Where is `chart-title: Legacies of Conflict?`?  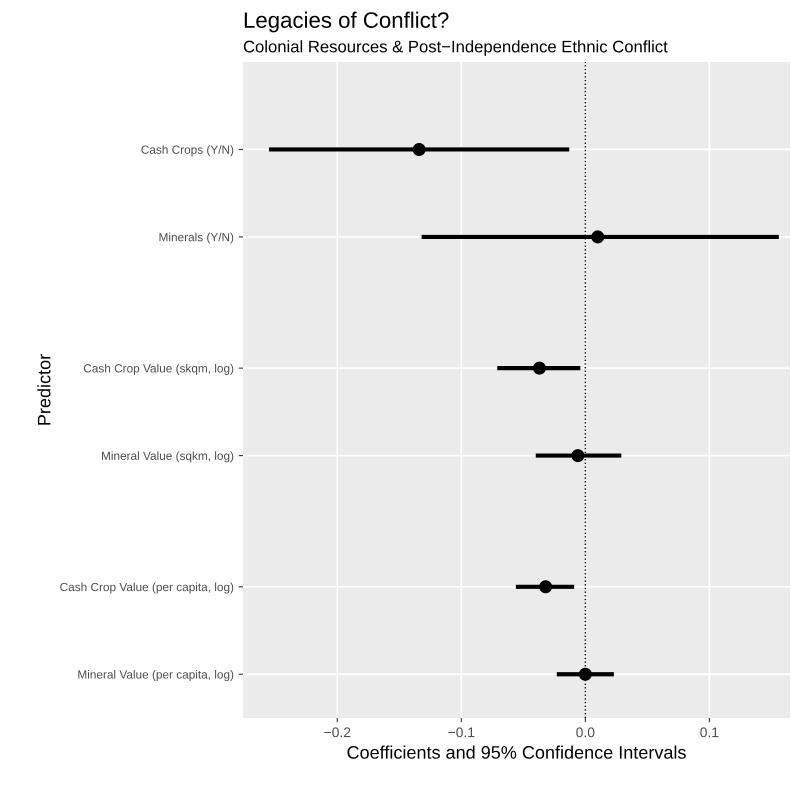 chart-title: Legacies of Conflict? is located at coordinates (346, 22).